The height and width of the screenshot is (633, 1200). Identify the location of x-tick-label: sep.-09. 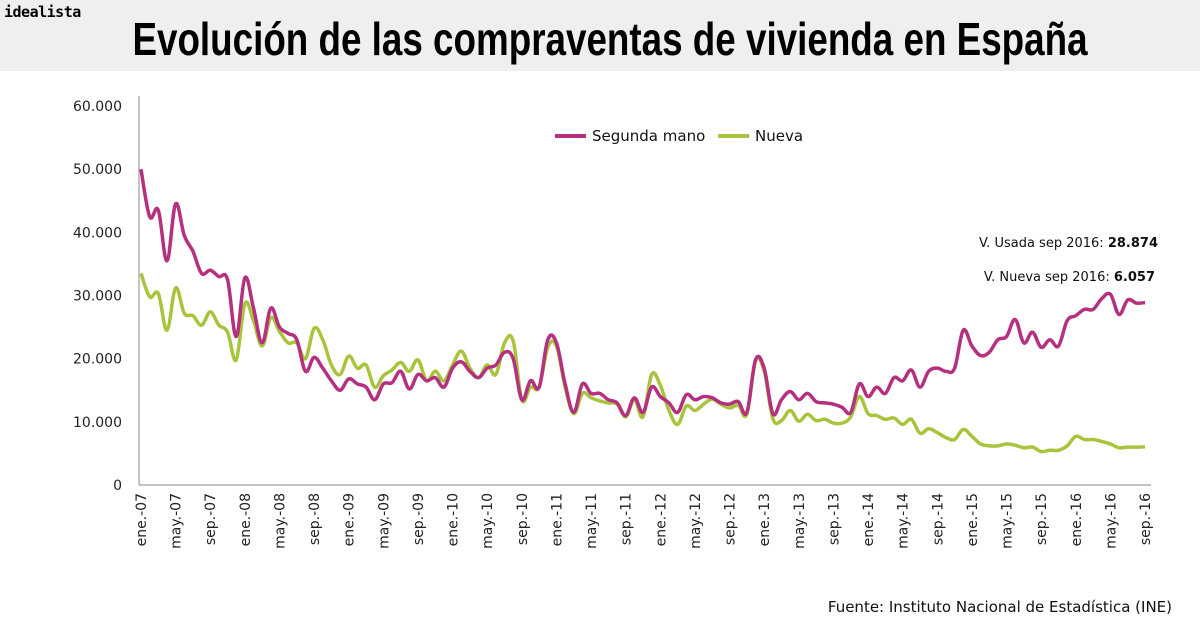
(419, 519).